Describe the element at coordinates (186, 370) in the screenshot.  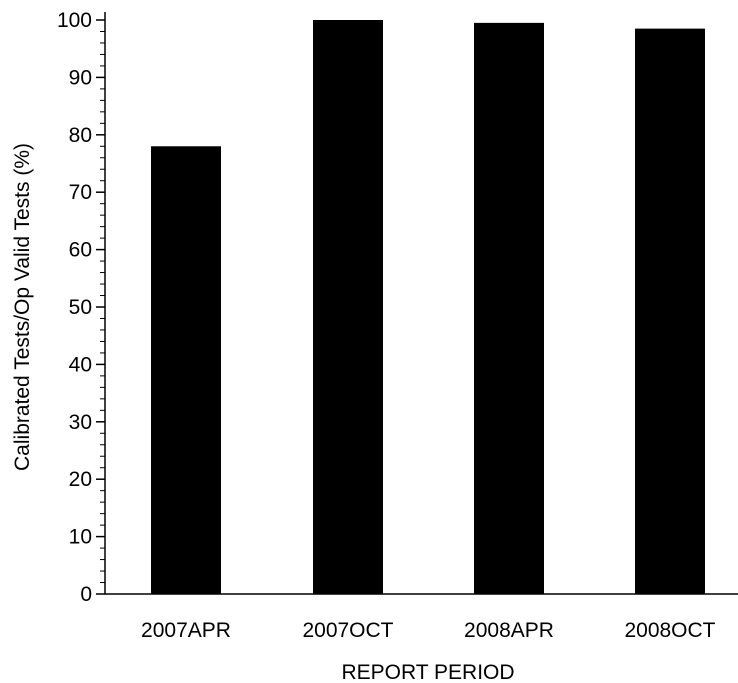
I see `bar-2007apr` at that location.